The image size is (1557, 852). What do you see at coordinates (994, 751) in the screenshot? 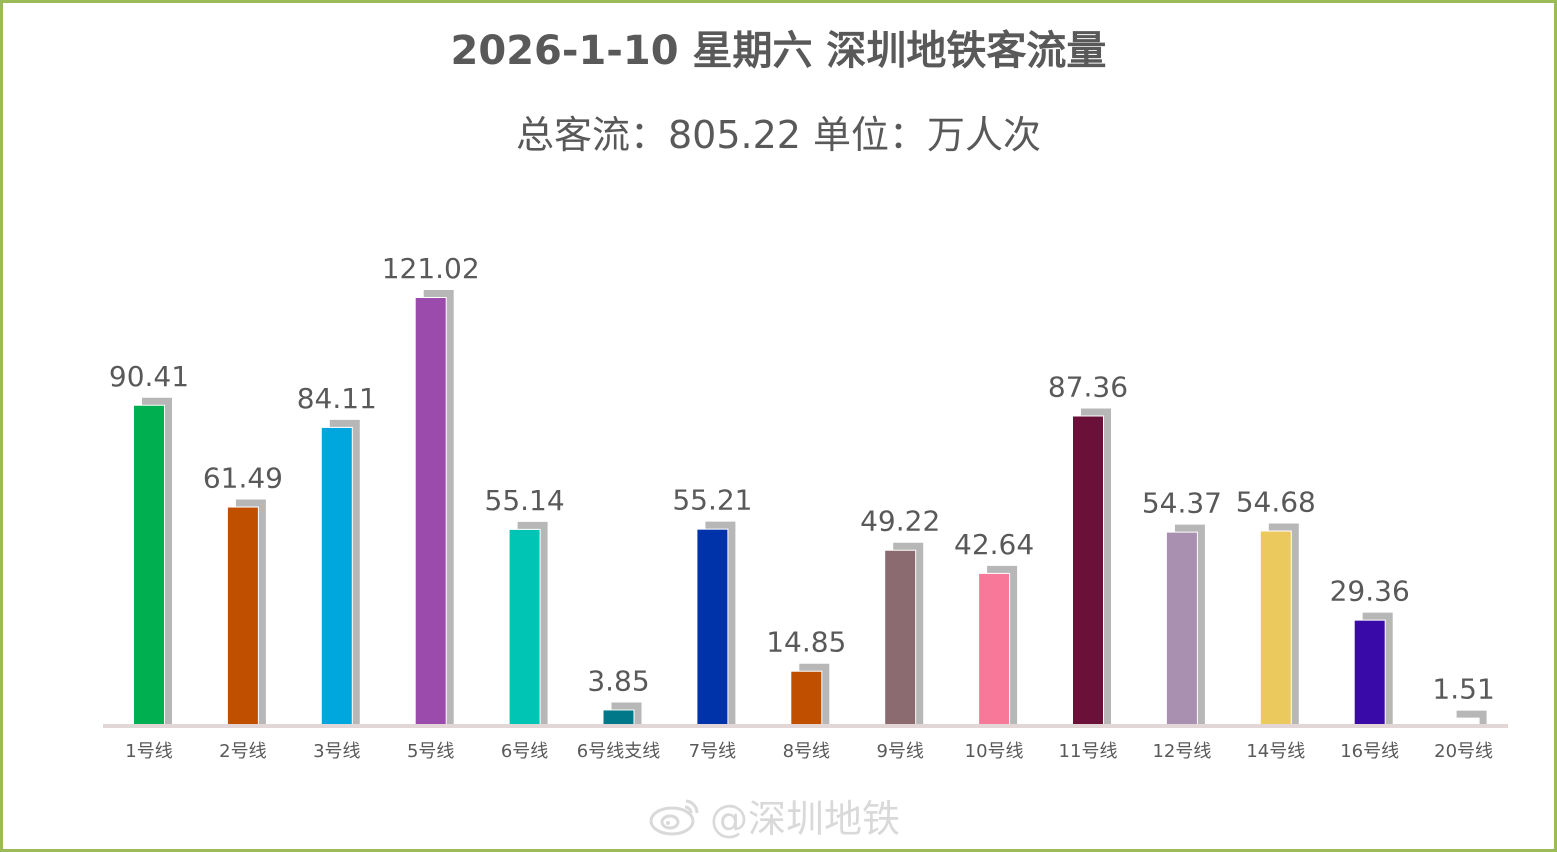
I see `x-tick-label: 10号线` at bounding box center [994, 751].